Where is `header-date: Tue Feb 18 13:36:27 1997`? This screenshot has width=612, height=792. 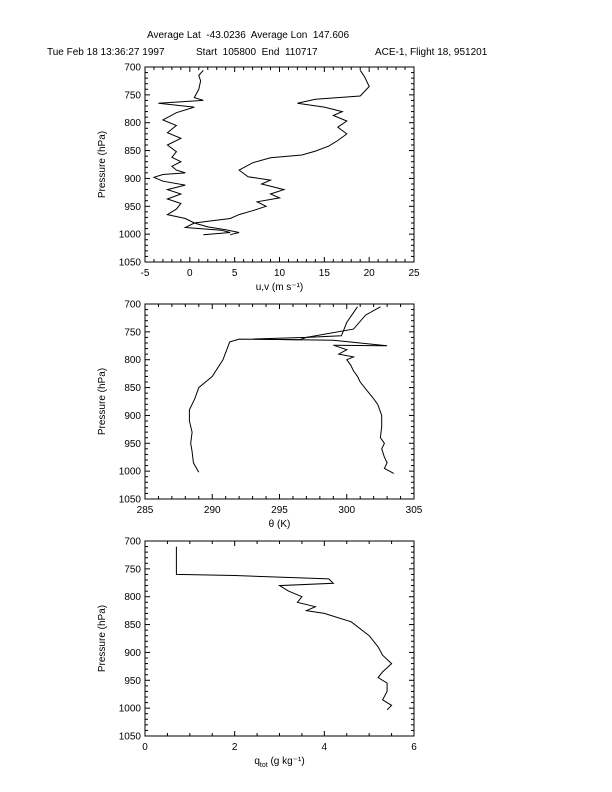 header-date: Tue Feb 18 13:36:27 1997 is located at coordinates (106, 52).